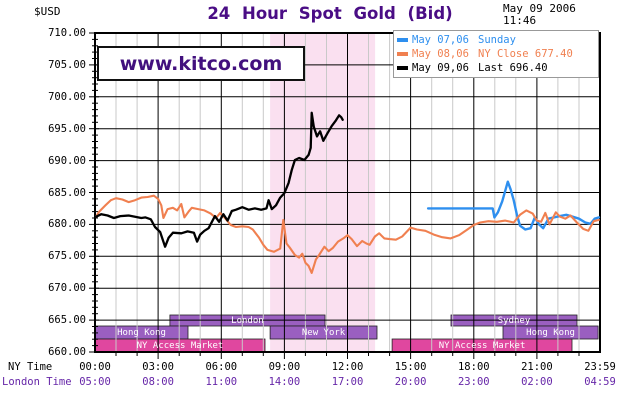 This screenshot has width=630, height=400. Describe the element at coordinates (513, 205) in the screenshot. I see `sunday-line` at that location.